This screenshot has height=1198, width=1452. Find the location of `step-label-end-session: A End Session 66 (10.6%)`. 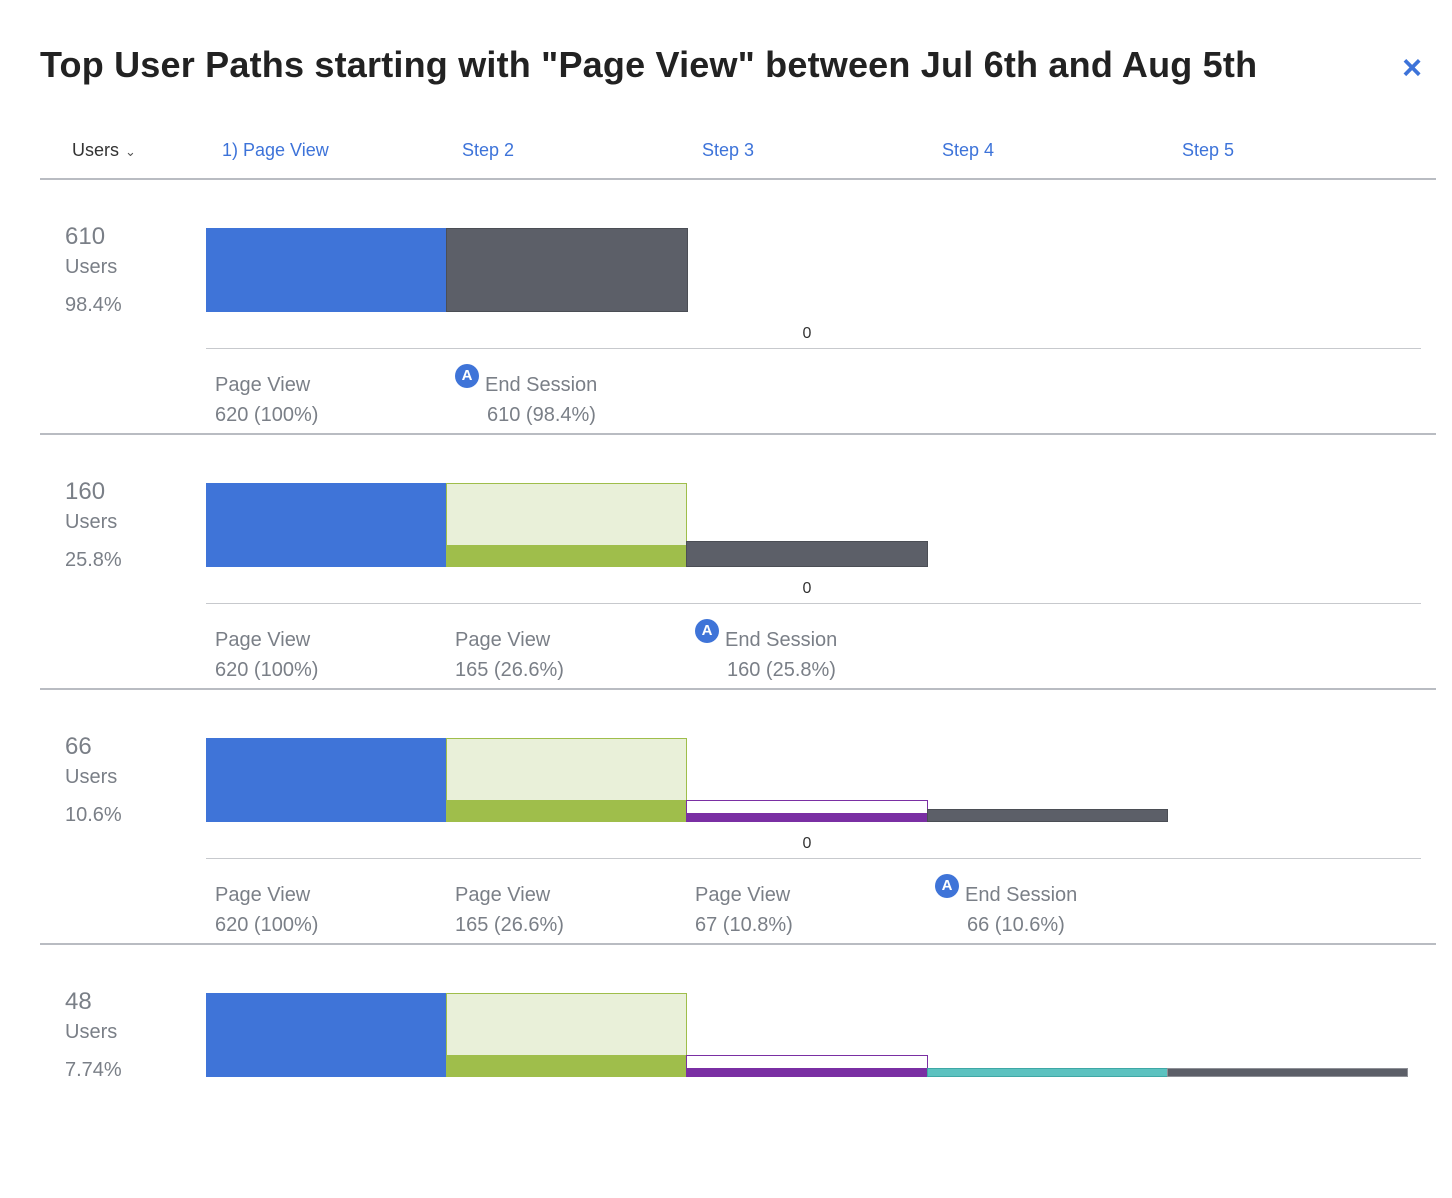

step-label-end-session: A End Session 66 (10.6%) is located at coordinates (1006, 907).